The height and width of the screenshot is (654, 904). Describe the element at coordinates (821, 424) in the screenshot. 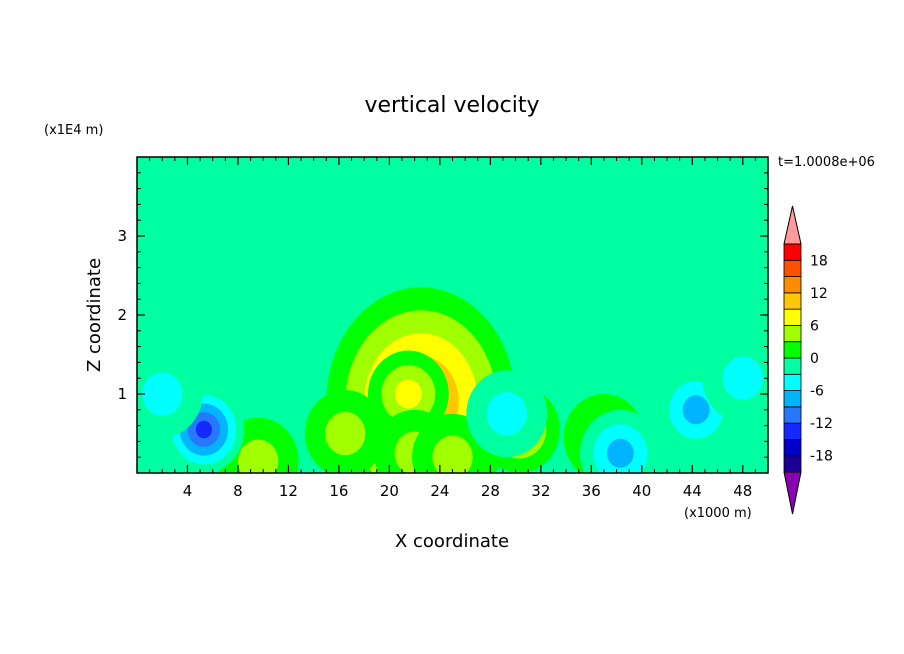

I see `colorbar-label: -12` at that location.